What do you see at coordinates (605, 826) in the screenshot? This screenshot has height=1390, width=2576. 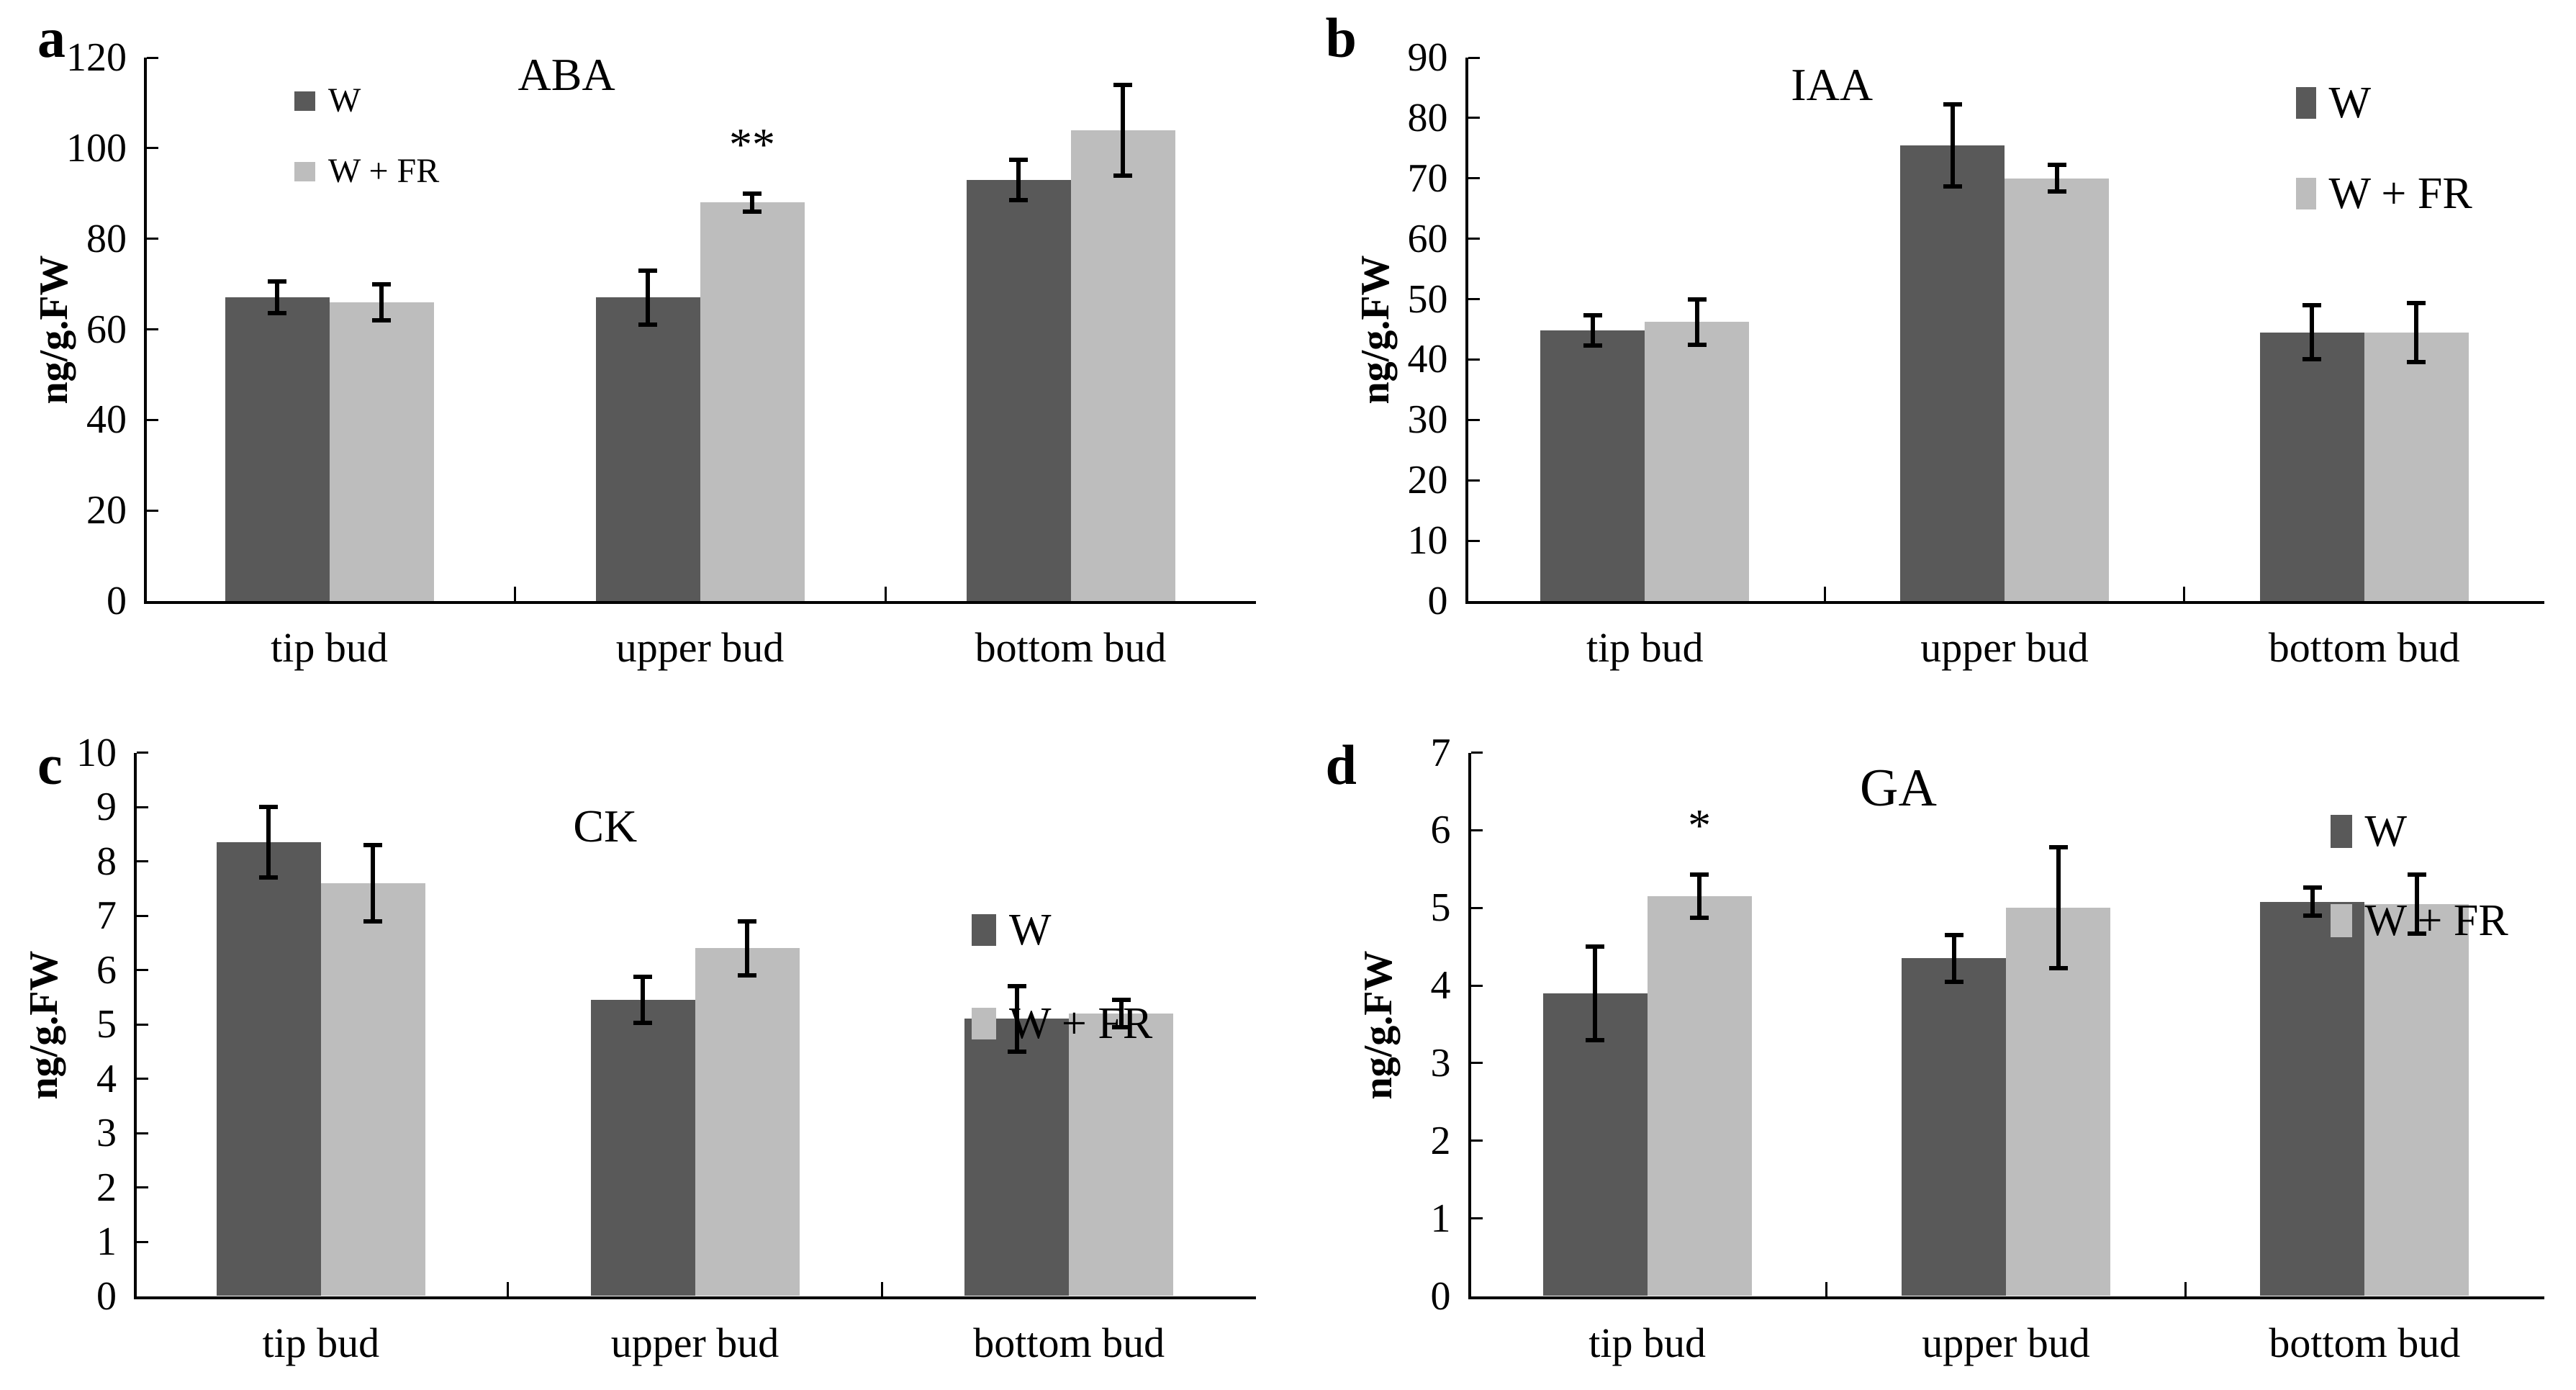 I see `chart-title: CK` at bounding box center [605, 826].